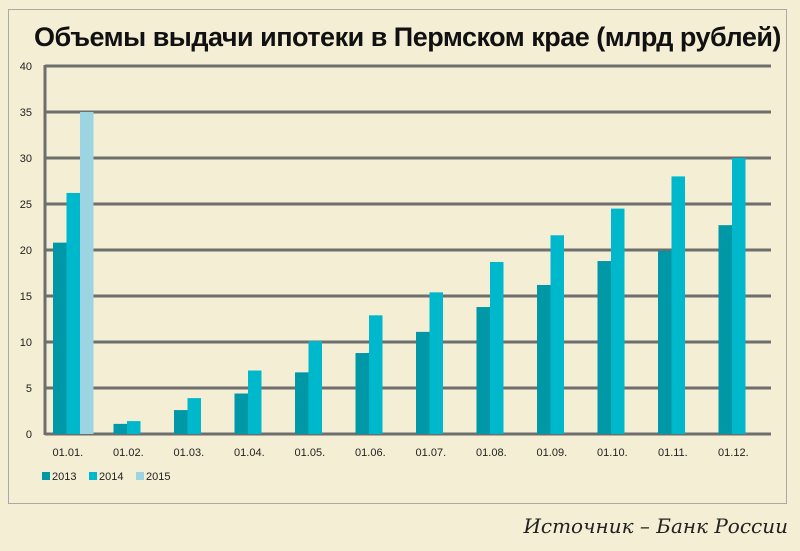 This screenshot has width=800, height=551. I want to click on x-tick-label: 01.12., so click(733, 453).